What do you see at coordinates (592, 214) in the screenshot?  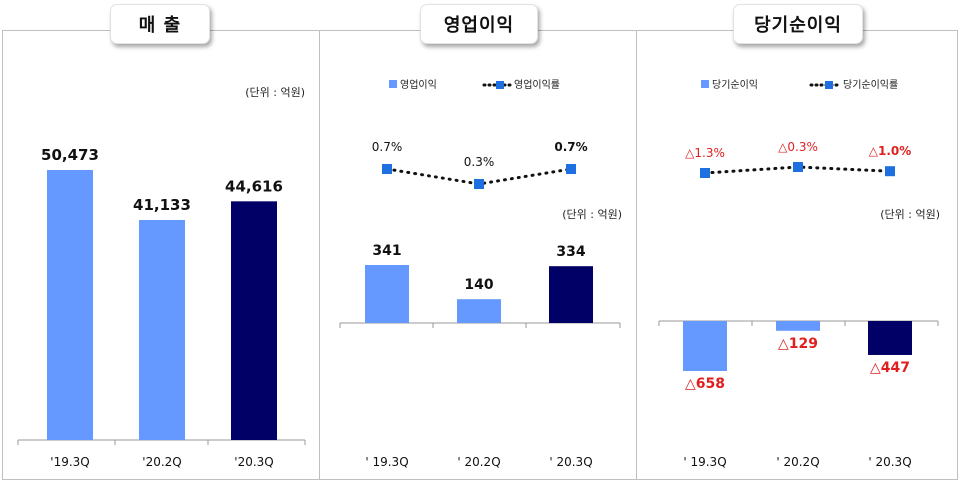 I see `operating-unit: (단위 : 억원)` at bounding box center [592, 214].